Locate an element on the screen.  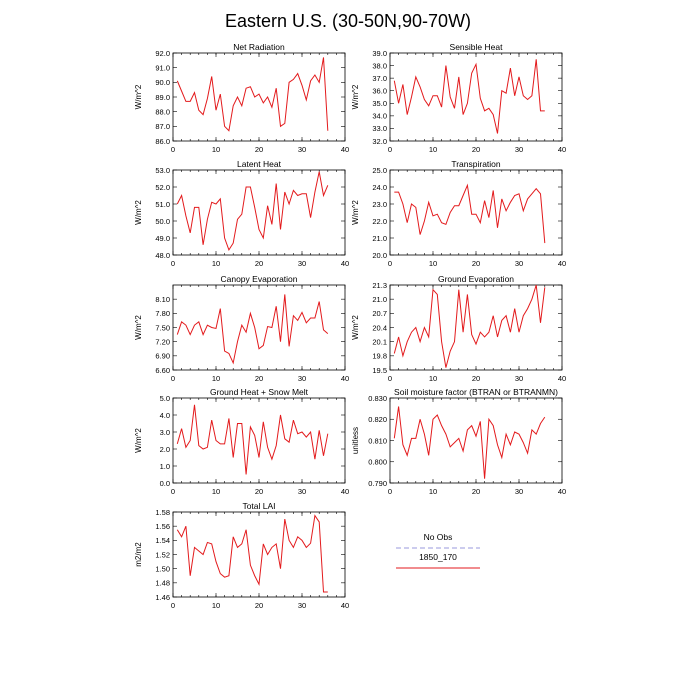
y-tick-label: 53.0 is located at coordinates (162, 170).